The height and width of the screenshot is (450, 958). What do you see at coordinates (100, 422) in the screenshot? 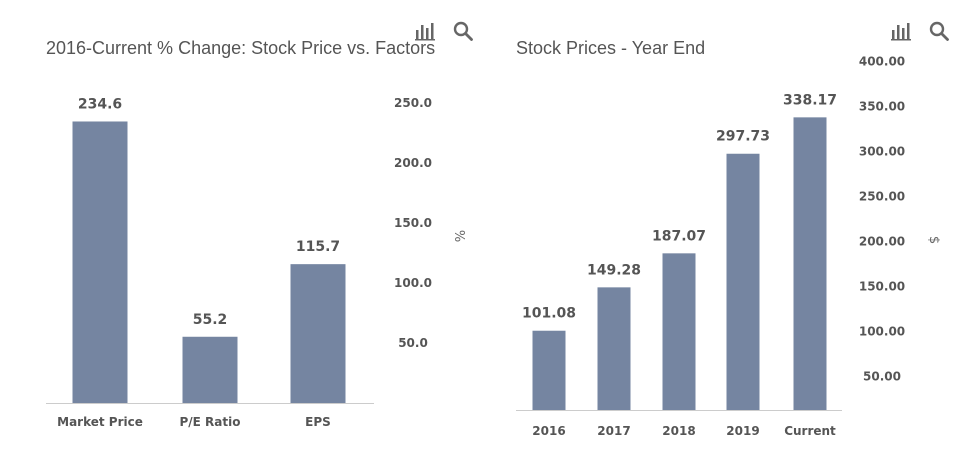
I see `x-tick-label: Market Price` at bounding box center [100, 422].